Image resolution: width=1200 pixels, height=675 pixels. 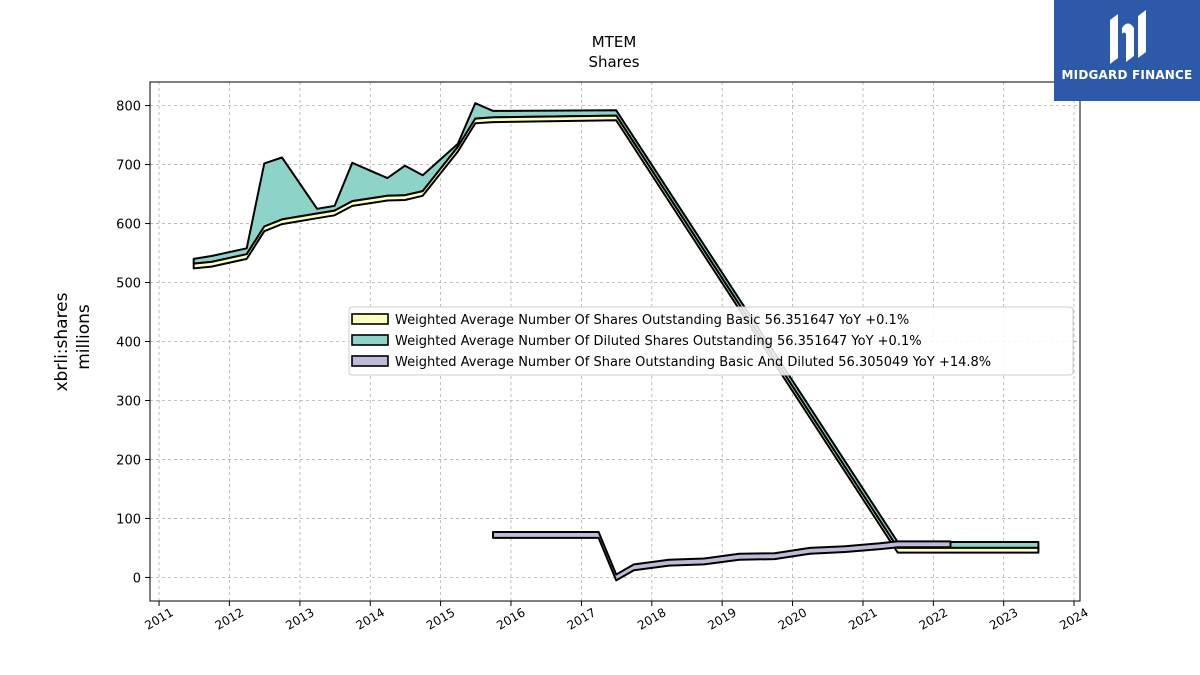 I want to click on y-tick-label: 400, so click(x=128, y=343).